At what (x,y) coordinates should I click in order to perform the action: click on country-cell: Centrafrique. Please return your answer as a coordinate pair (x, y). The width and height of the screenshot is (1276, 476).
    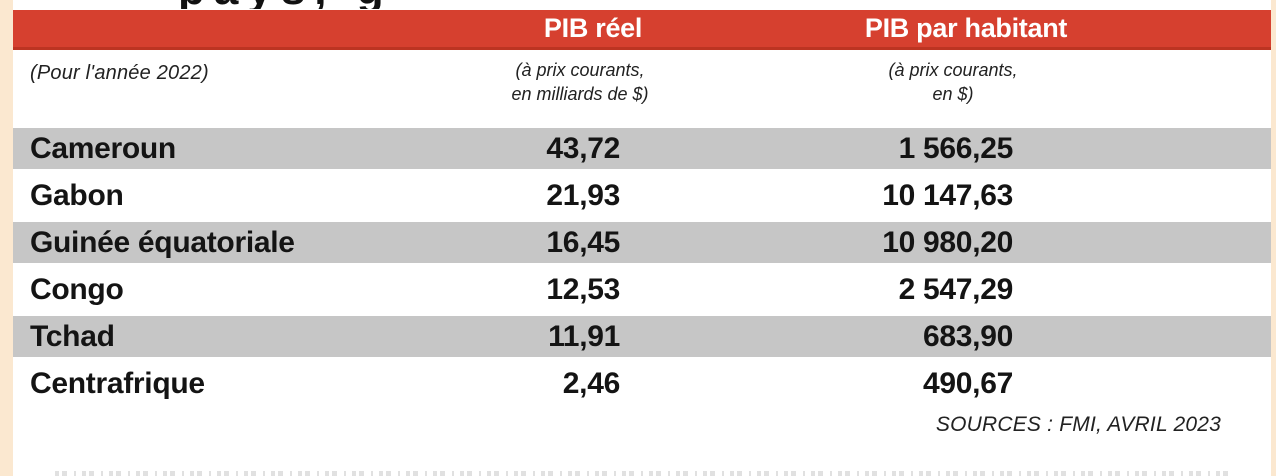
    Looking at the image, I should click on (117, 383).